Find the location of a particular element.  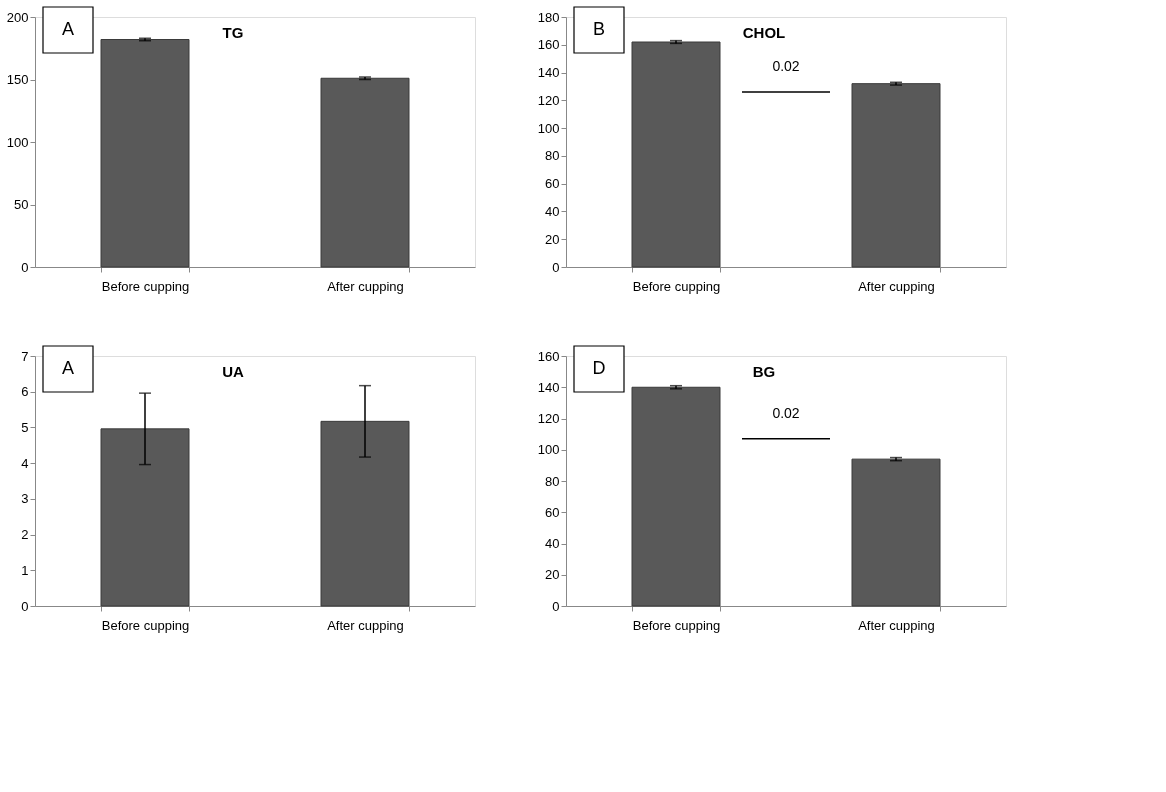

y-tick-label: 4 is located at coordinates (25, 463).